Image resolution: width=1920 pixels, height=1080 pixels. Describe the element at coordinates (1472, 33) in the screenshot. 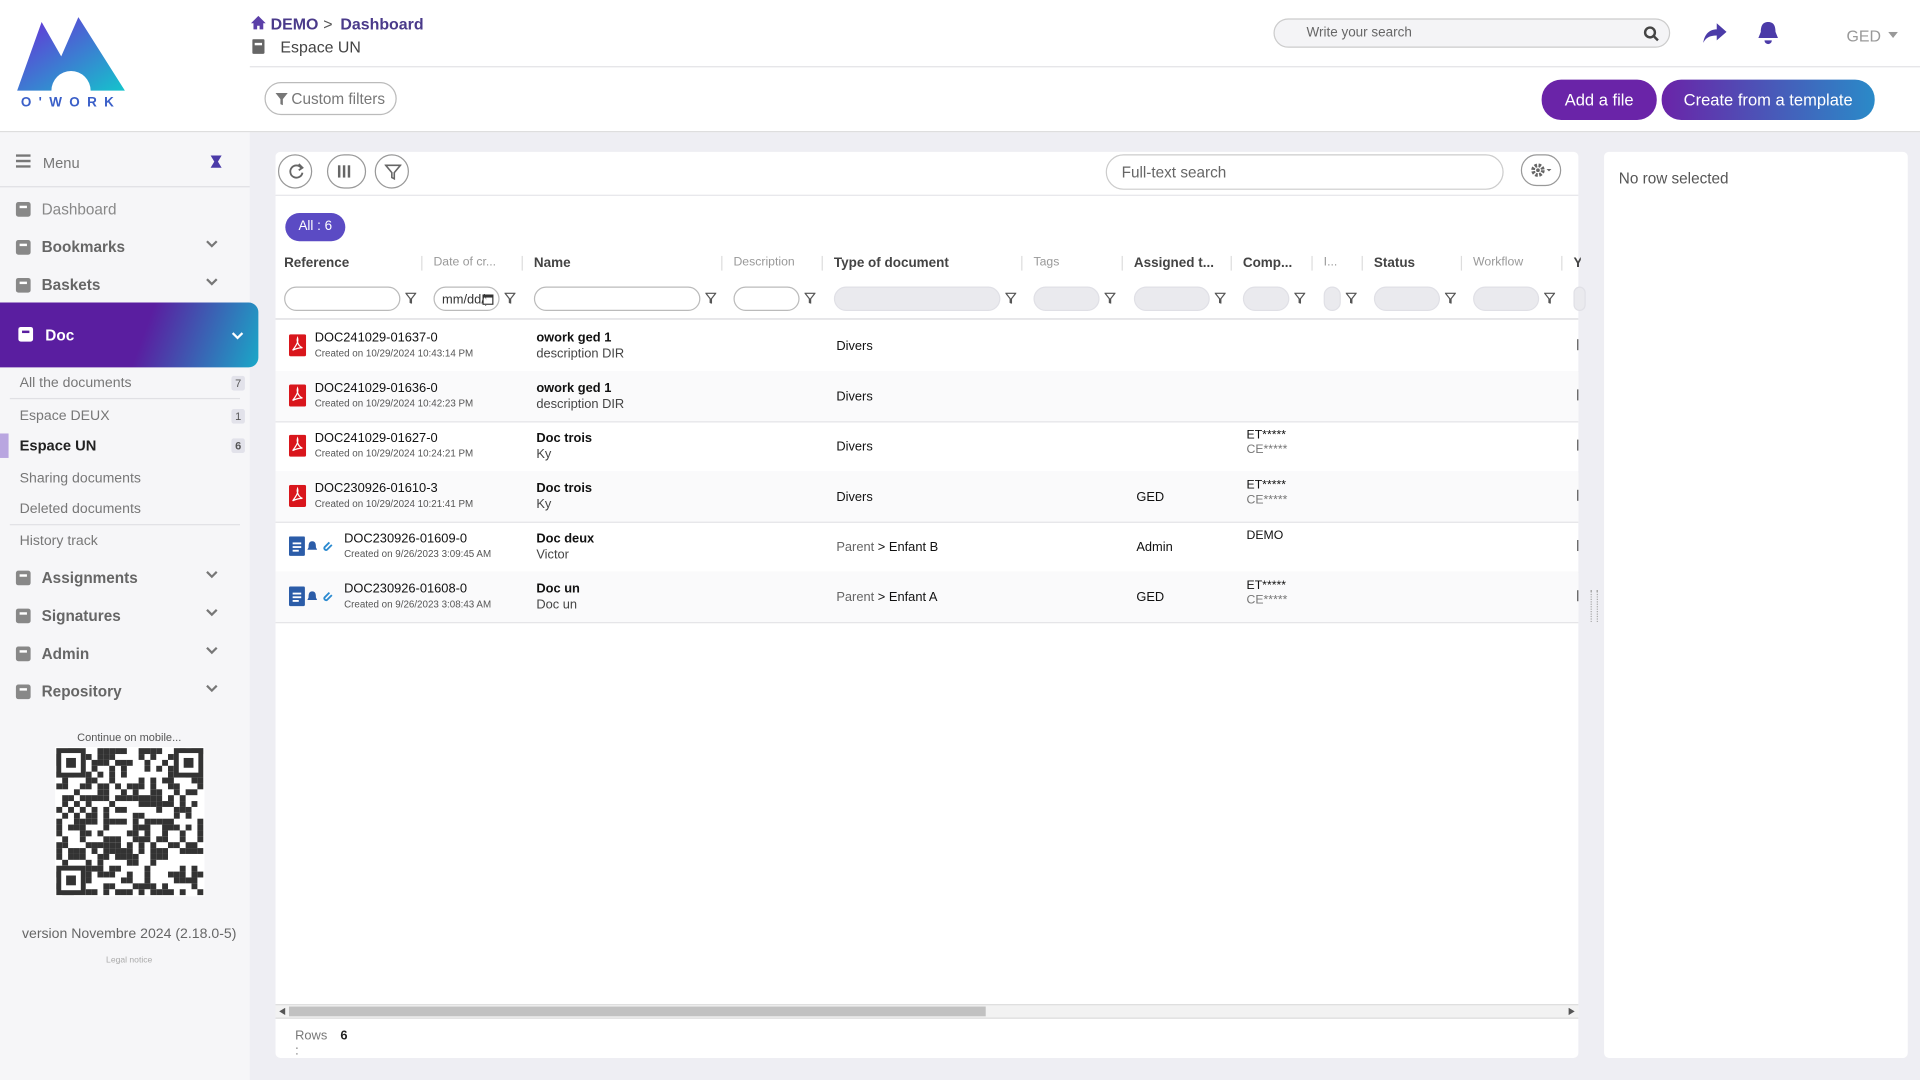

I see `global-search: Write your search` at that location.